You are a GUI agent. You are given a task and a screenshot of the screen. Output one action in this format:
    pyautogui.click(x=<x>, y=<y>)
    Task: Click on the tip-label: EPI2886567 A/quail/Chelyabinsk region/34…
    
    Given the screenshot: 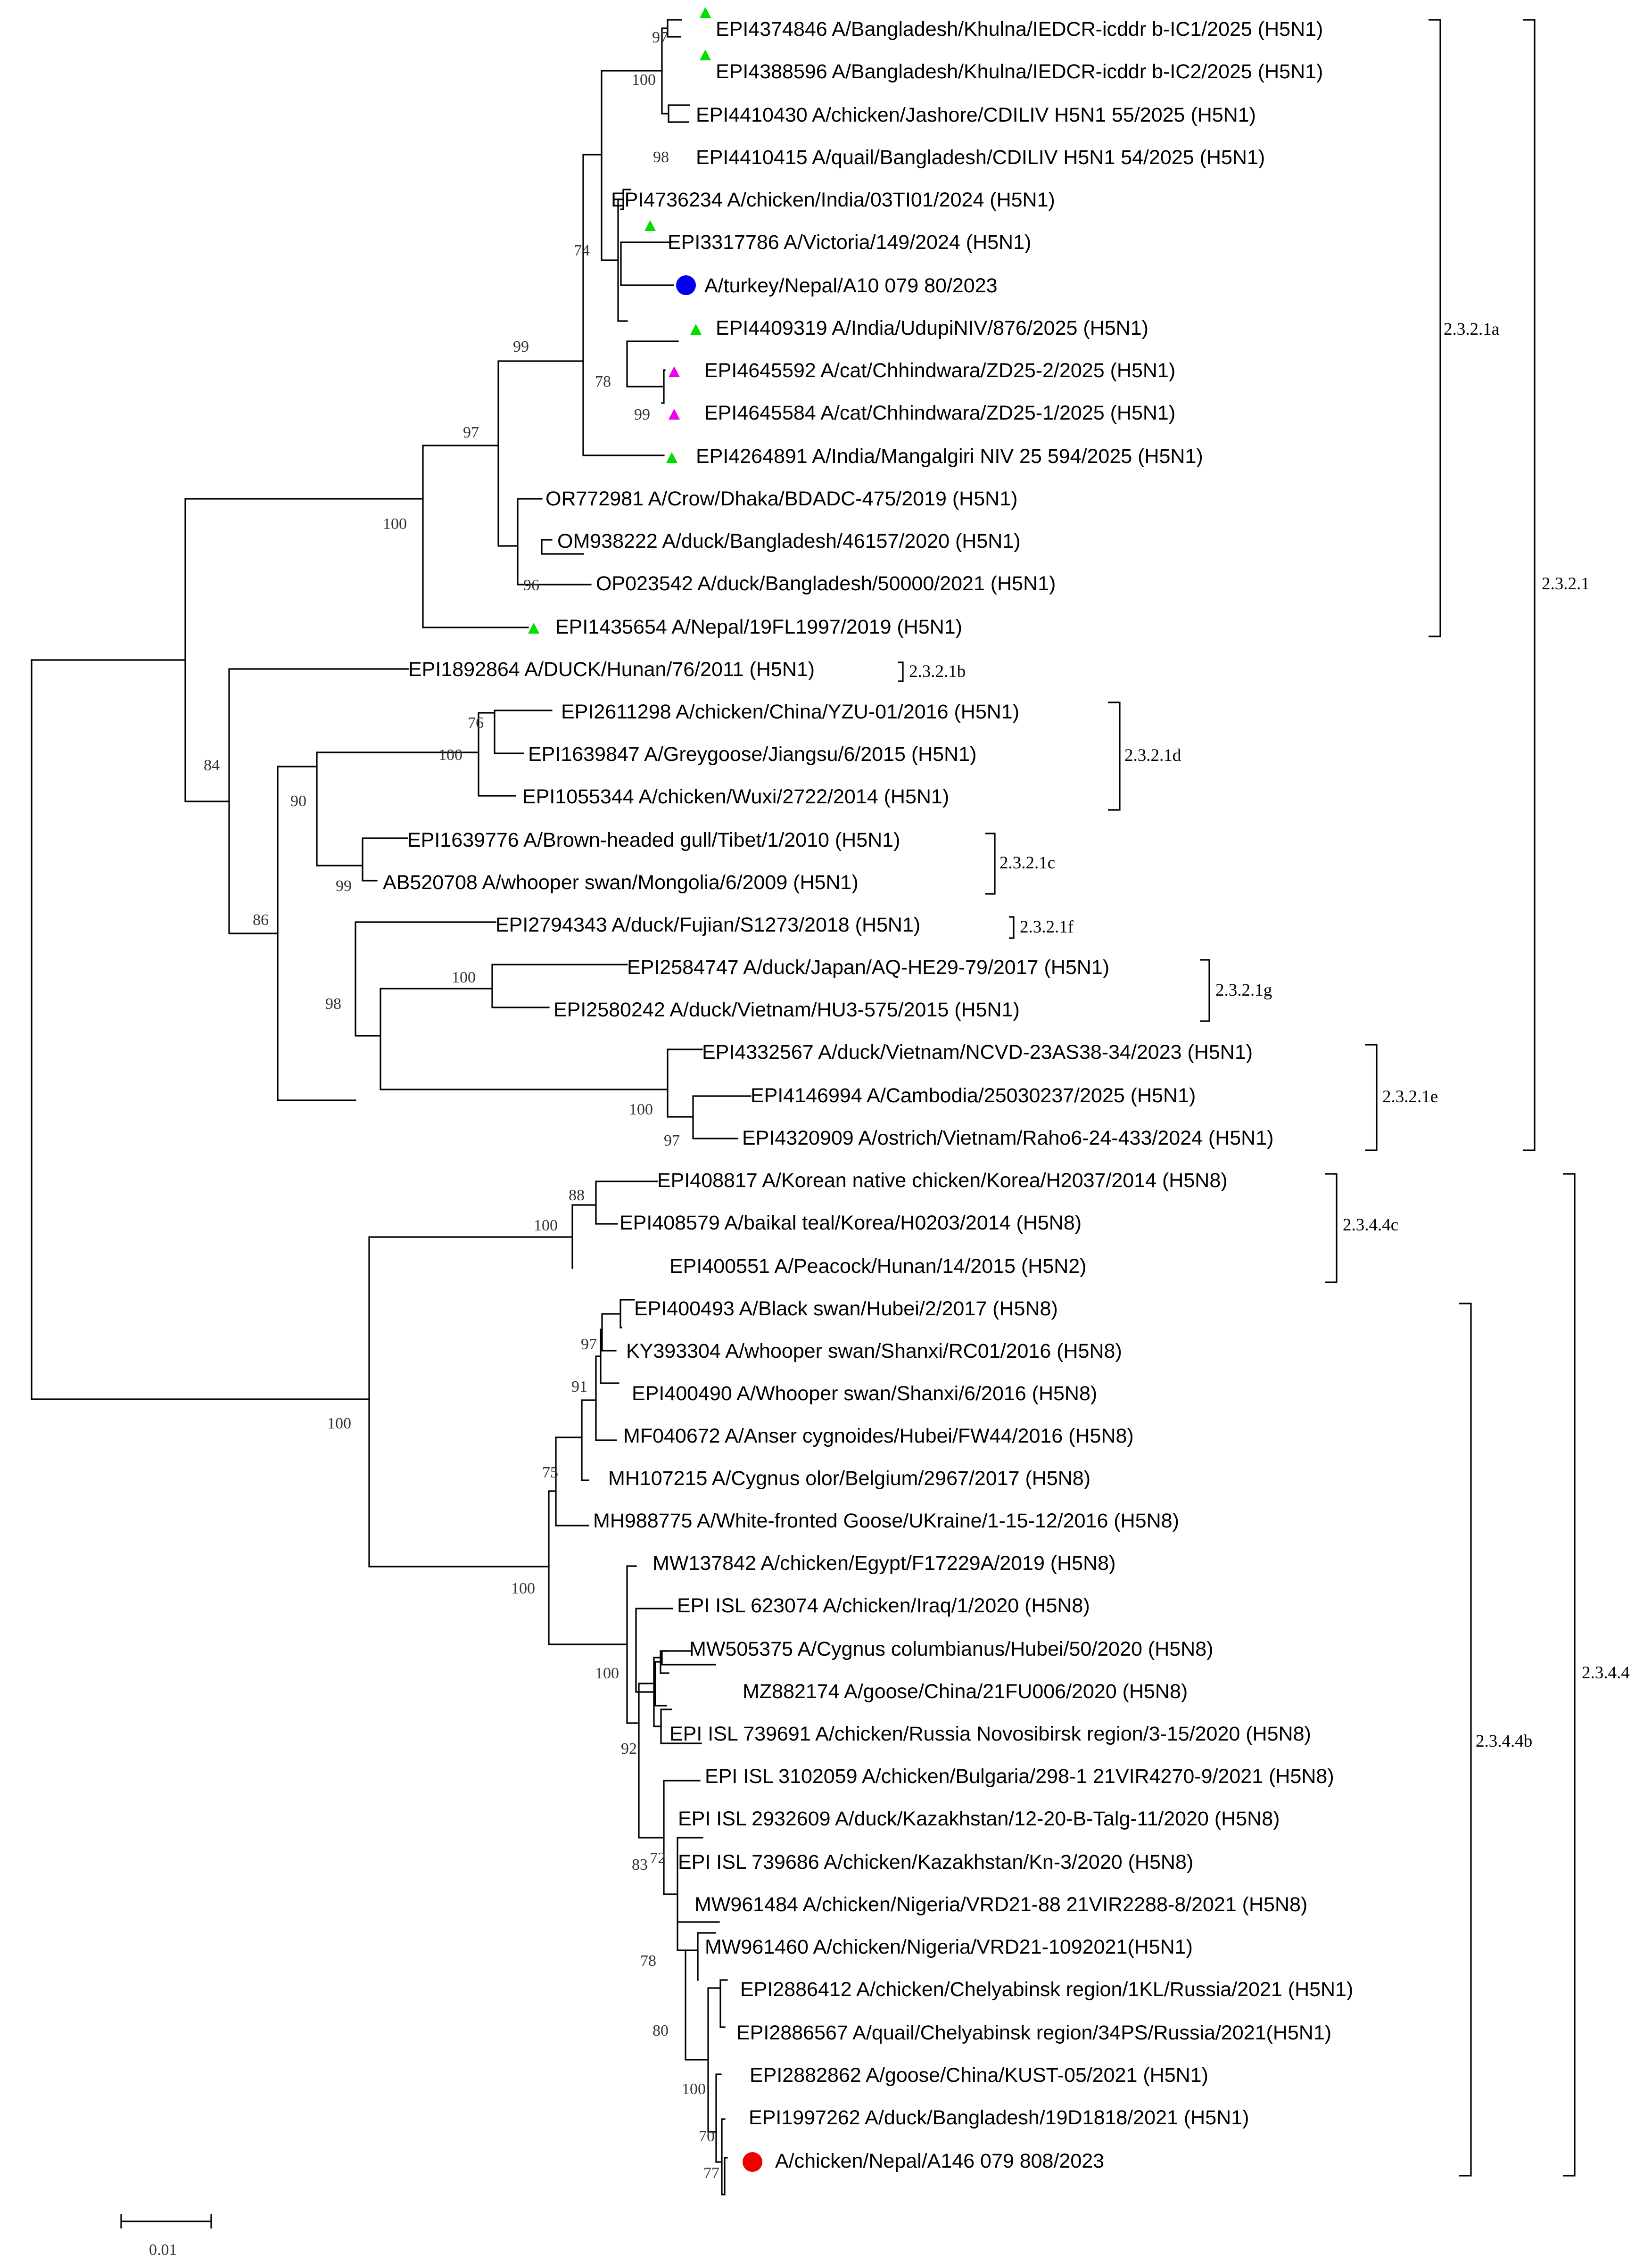 What is the action you would take?
    pyautogui.click(x=1033, y=2033)
    